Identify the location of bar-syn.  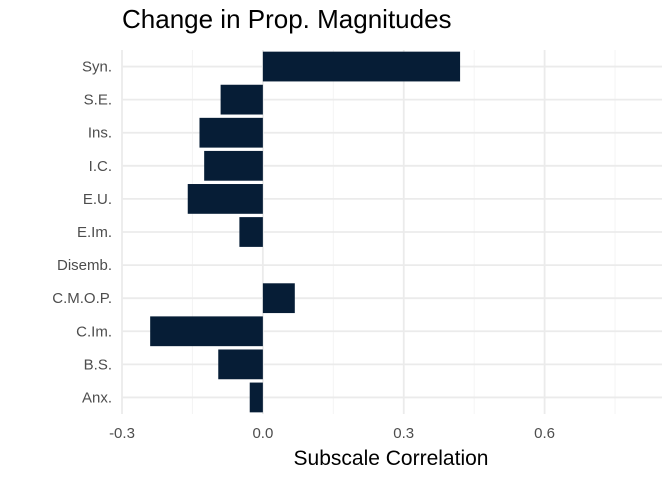
(361, 66).